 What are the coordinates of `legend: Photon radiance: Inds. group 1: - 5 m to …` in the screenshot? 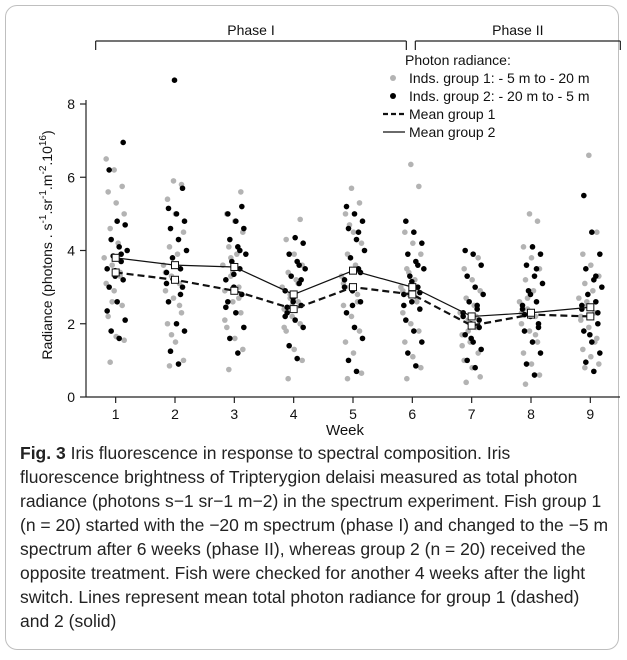 It's located at (486, 96).